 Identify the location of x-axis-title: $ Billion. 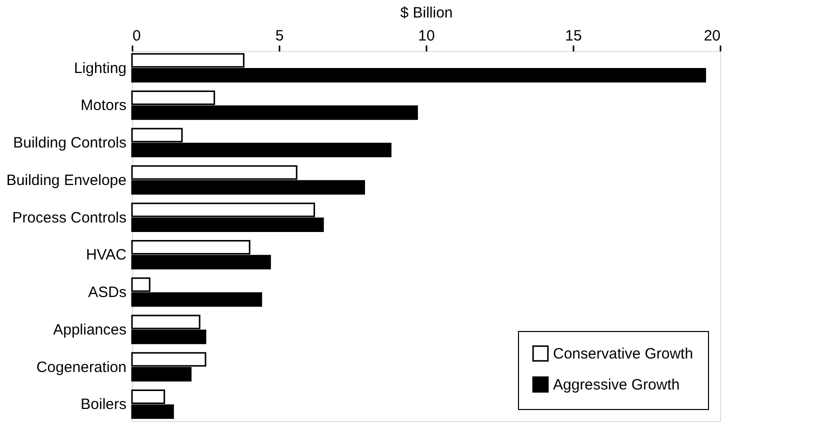
(426, 13).